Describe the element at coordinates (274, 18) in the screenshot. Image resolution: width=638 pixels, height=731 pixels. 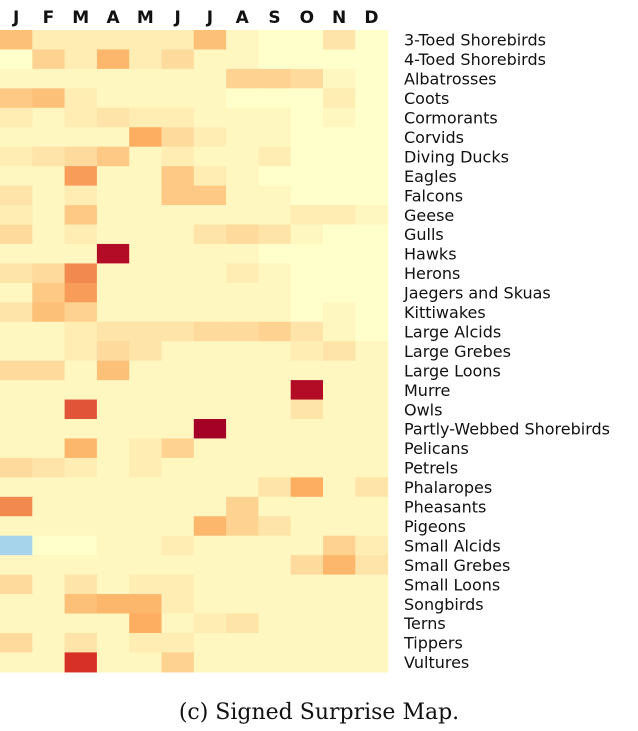
I see `month-label-8: S` at that location.